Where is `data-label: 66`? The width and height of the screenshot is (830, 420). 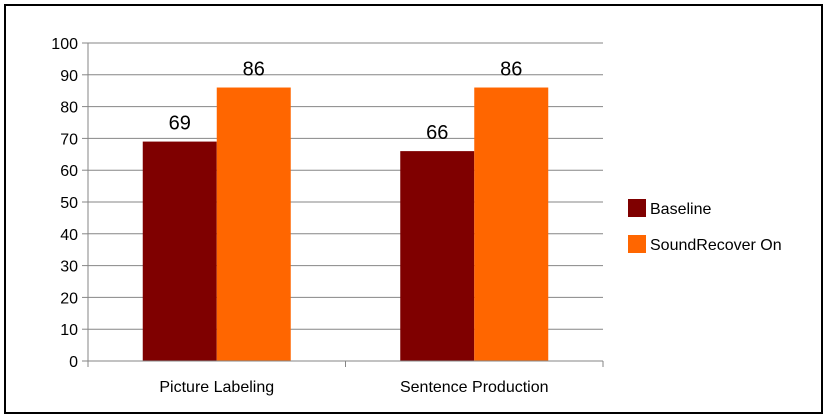 data-label: 66 is located at coordinates (437, 133).